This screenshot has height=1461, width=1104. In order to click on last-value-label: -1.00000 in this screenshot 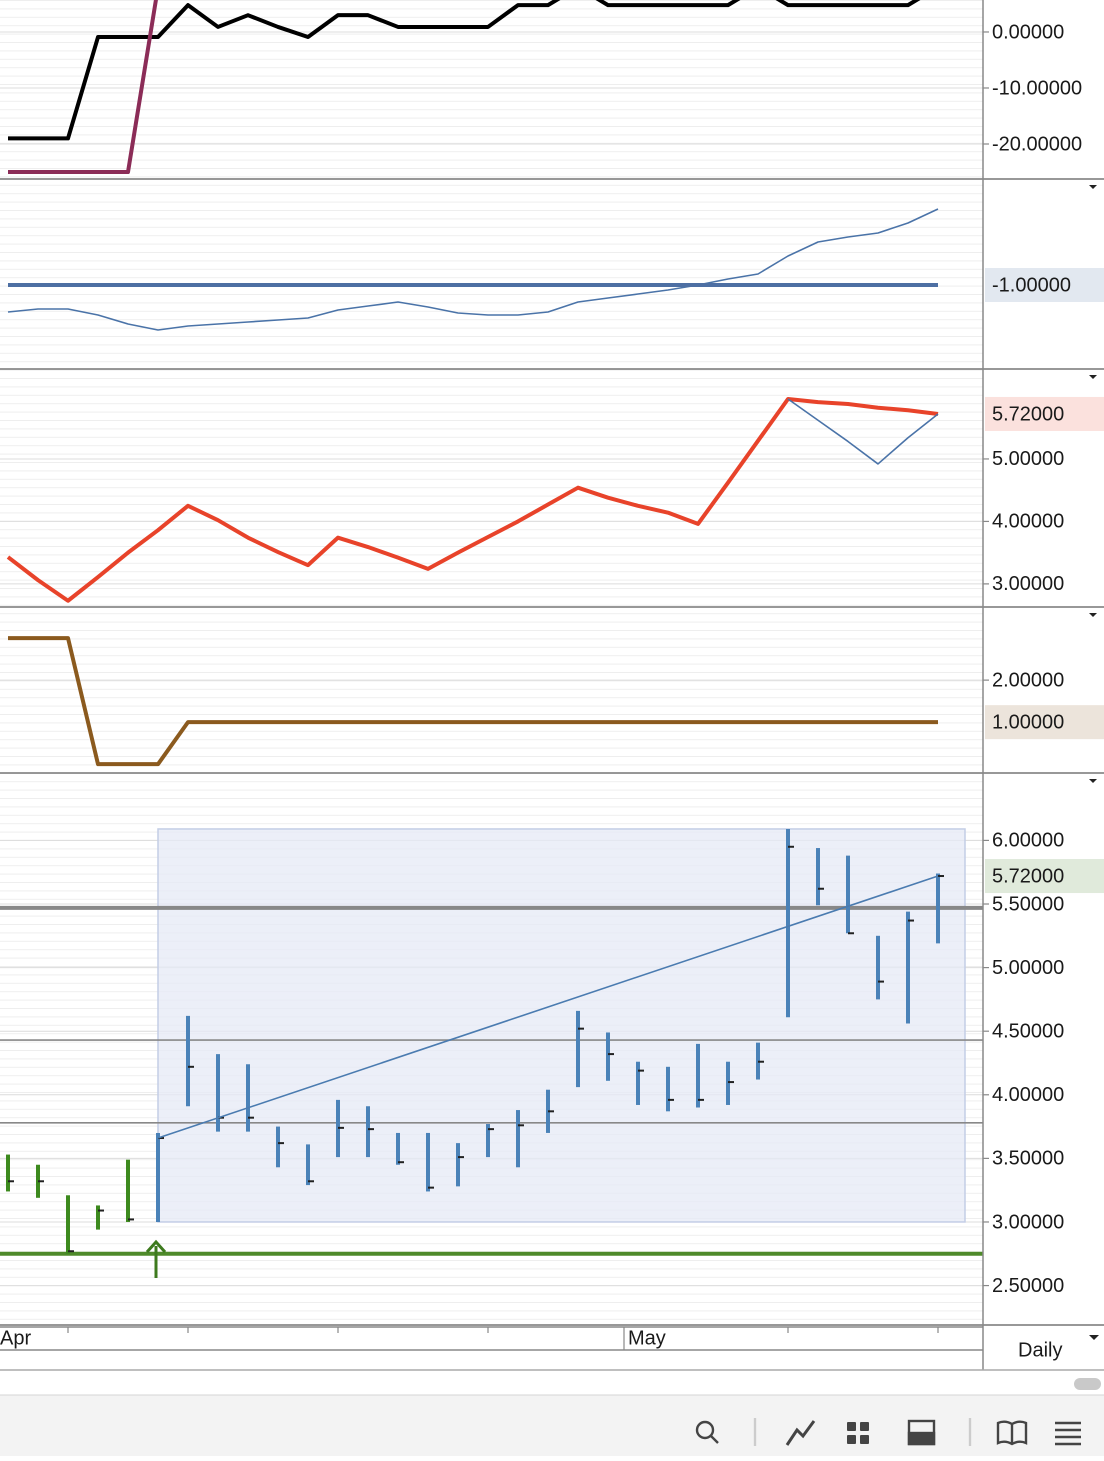, I will do `click(1031, 285)`.